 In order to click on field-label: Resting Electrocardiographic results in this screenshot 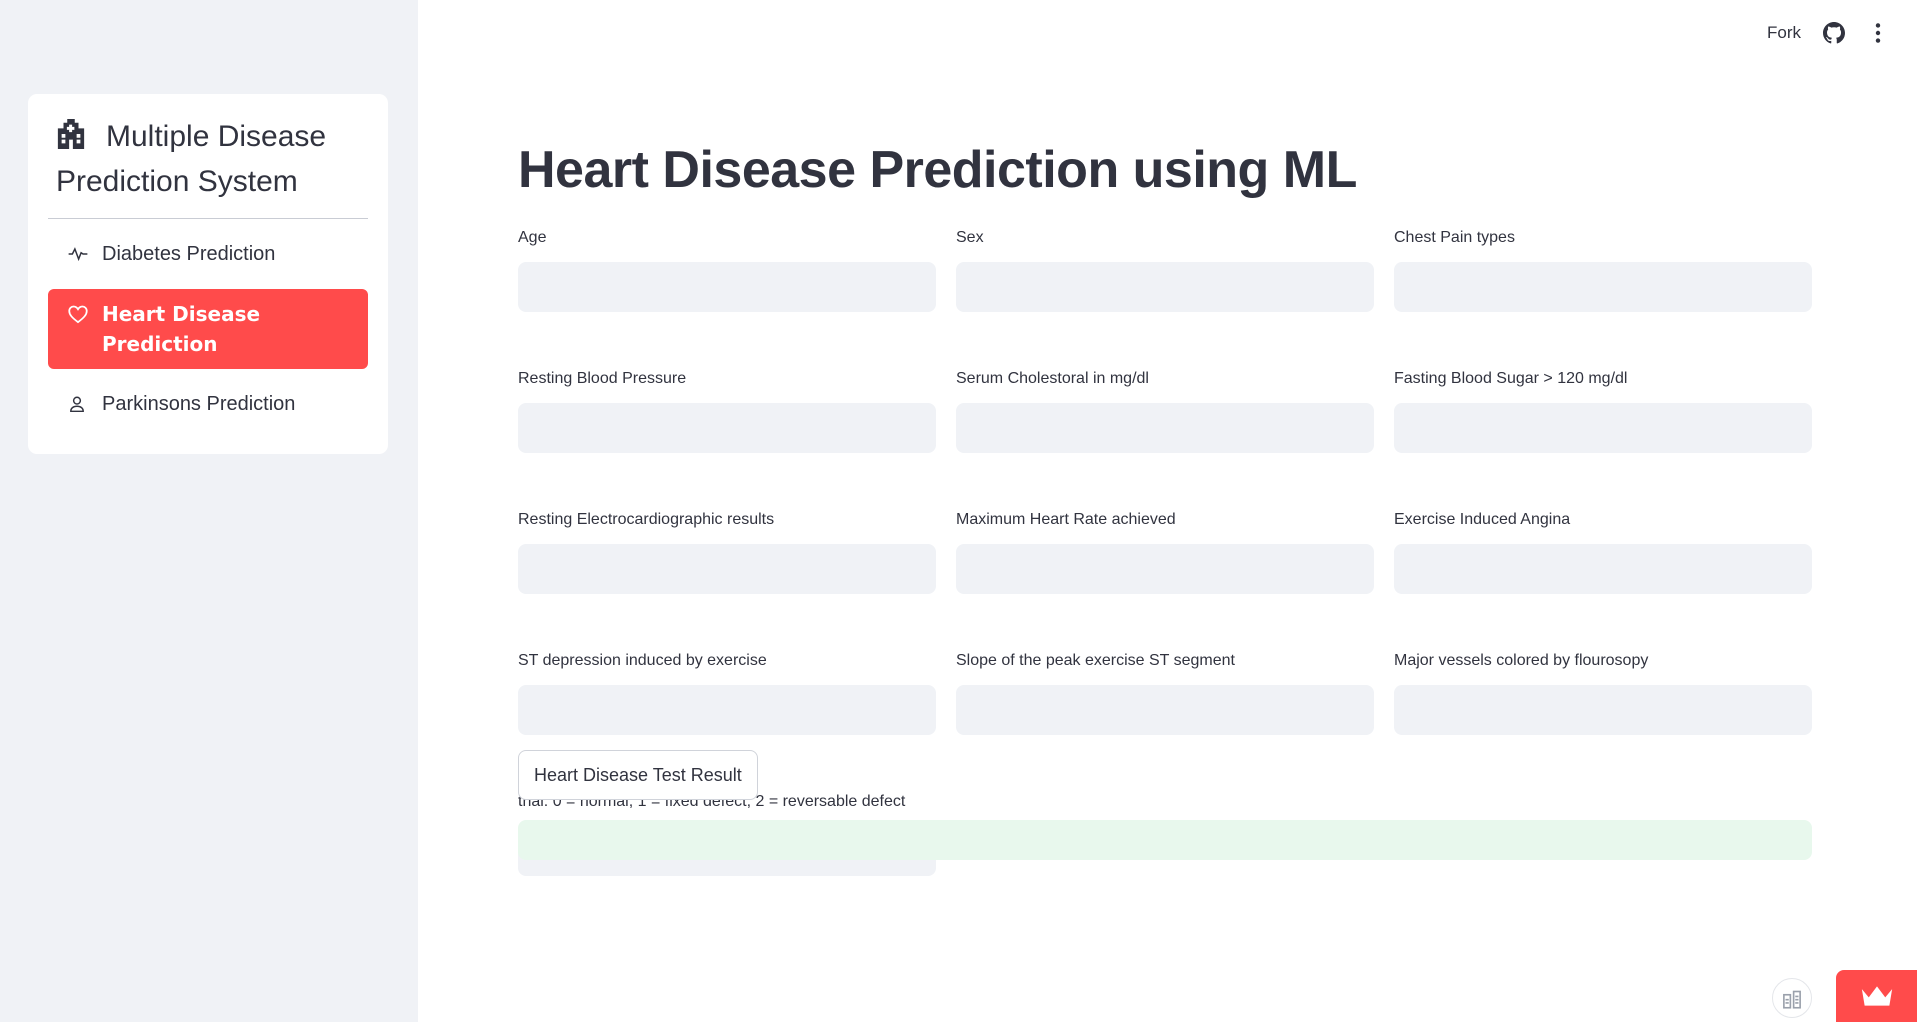, I will do `click(646, 519)`.